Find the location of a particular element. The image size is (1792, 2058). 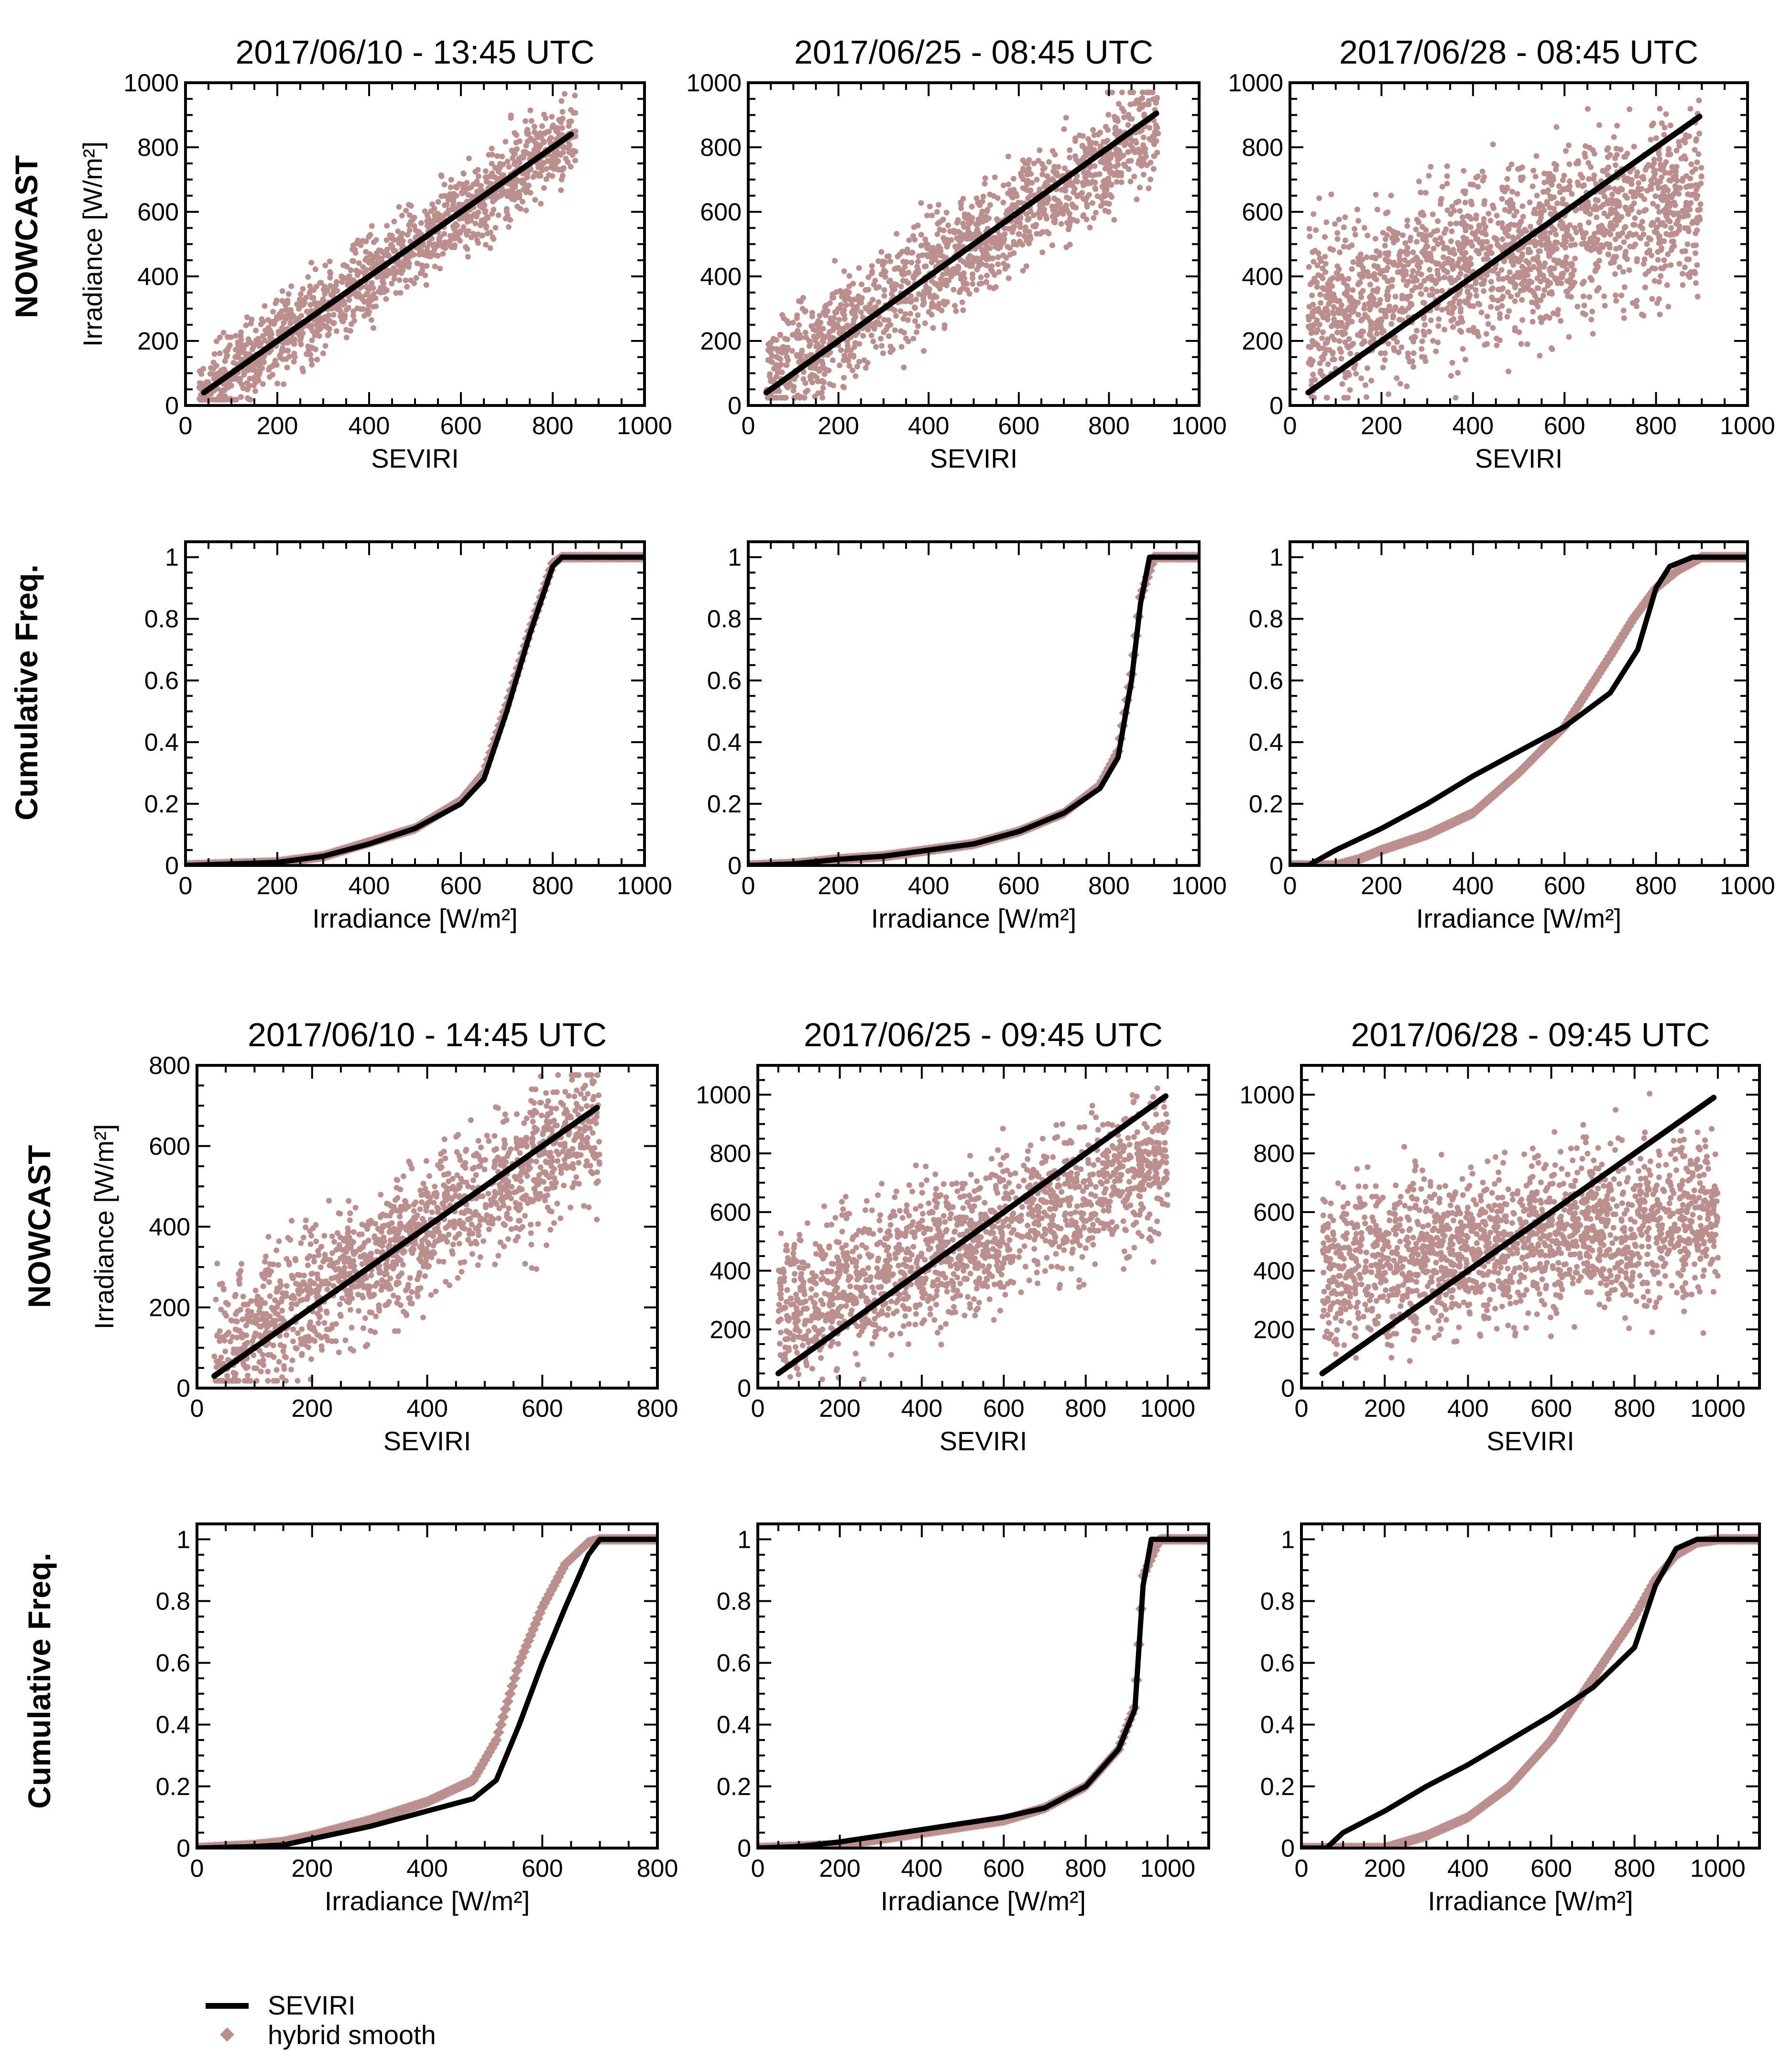

y-tick-label: 200 is located at coordinates (721, 341).